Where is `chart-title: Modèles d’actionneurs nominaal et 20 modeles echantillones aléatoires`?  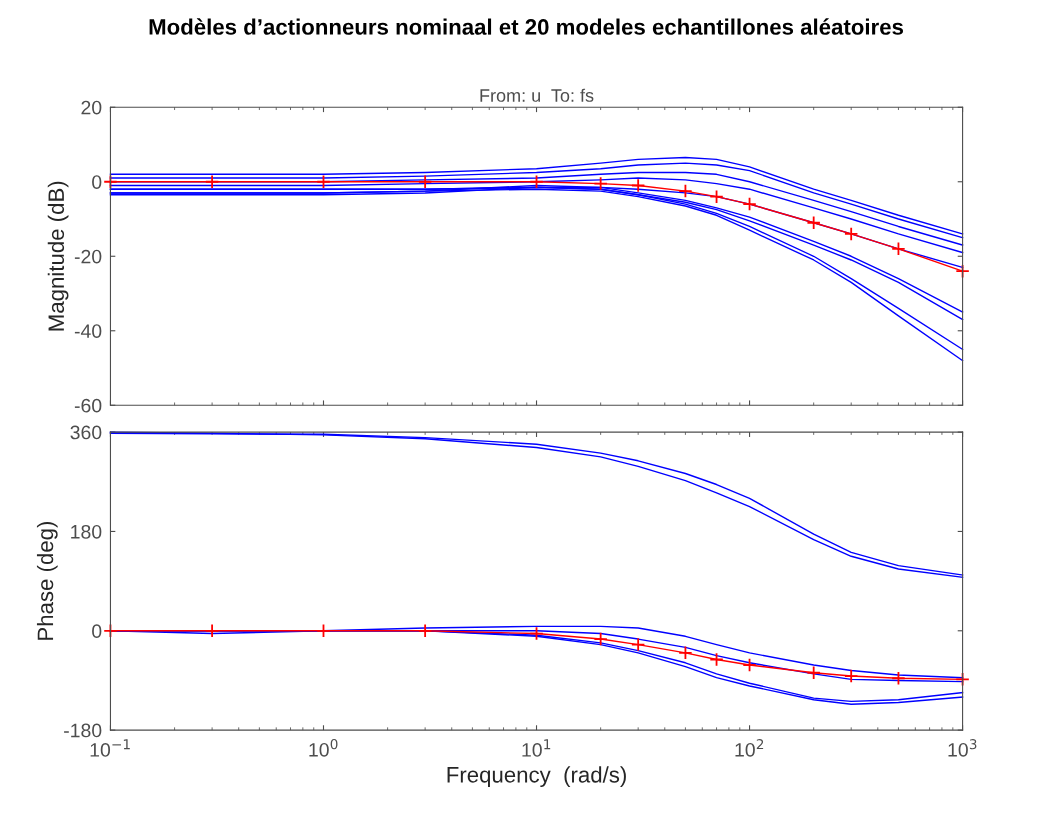
chart-title: Modèles d’actionneurs nominaal et 20 modeles echantillones aléatoires is located at coordinates (526, 26).